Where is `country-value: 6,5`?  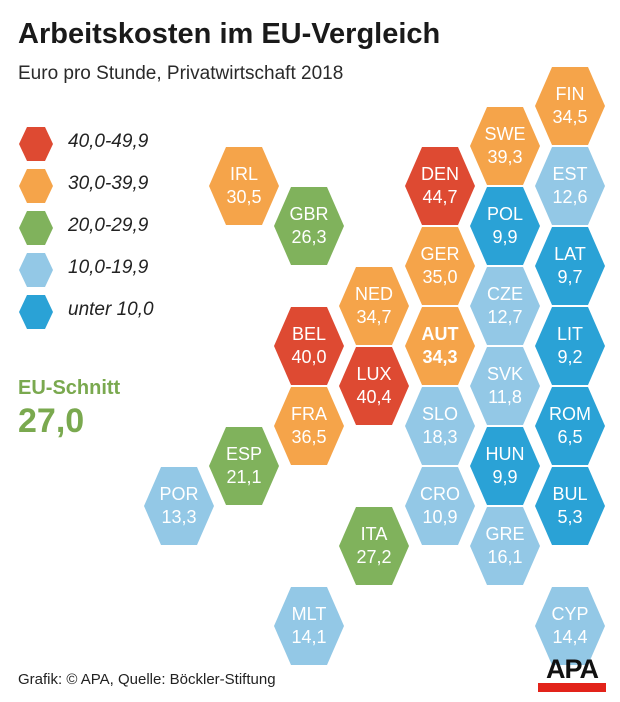 country-value: 6,5 is located at coordinates (569, 437).